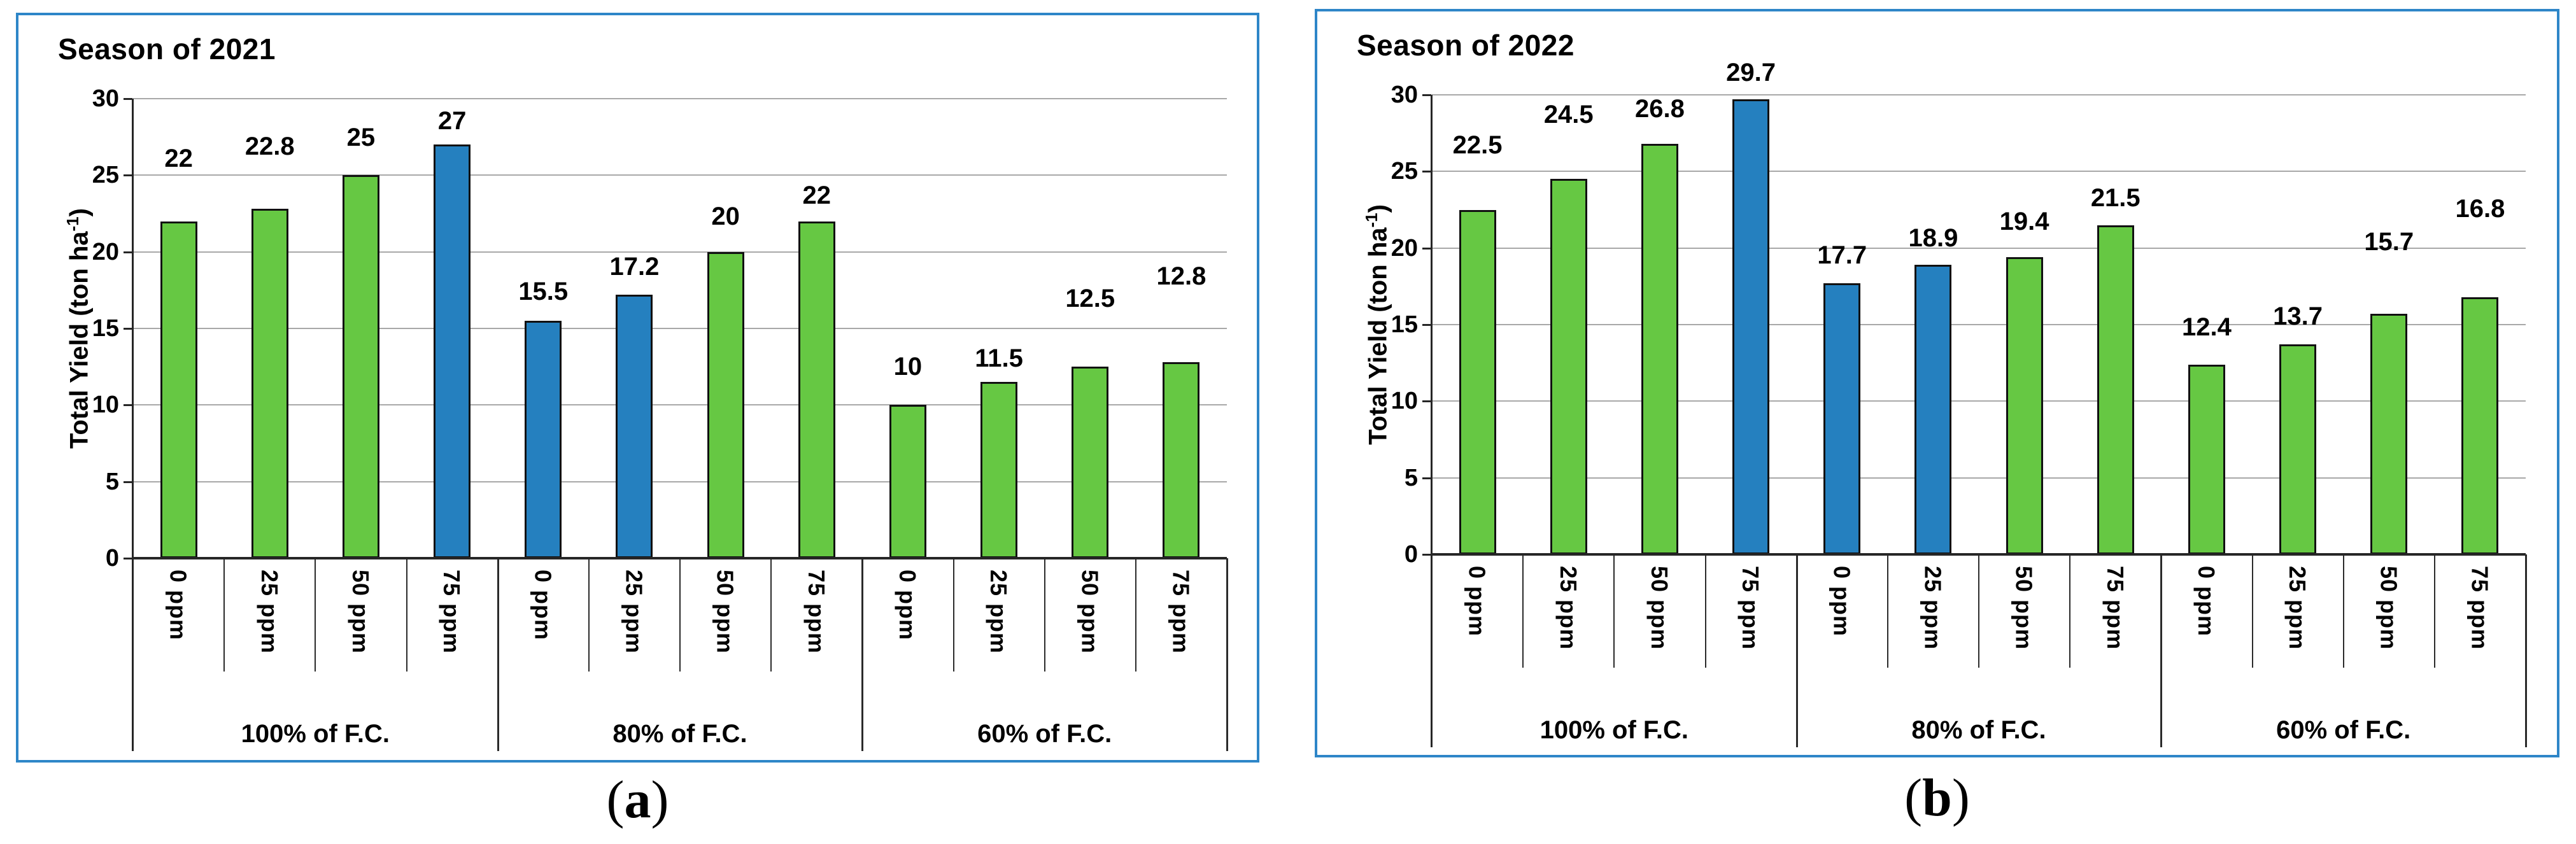 The image size is (2576, 844). I want to click on bar-value-label: 15.7, so click(2389, 242).